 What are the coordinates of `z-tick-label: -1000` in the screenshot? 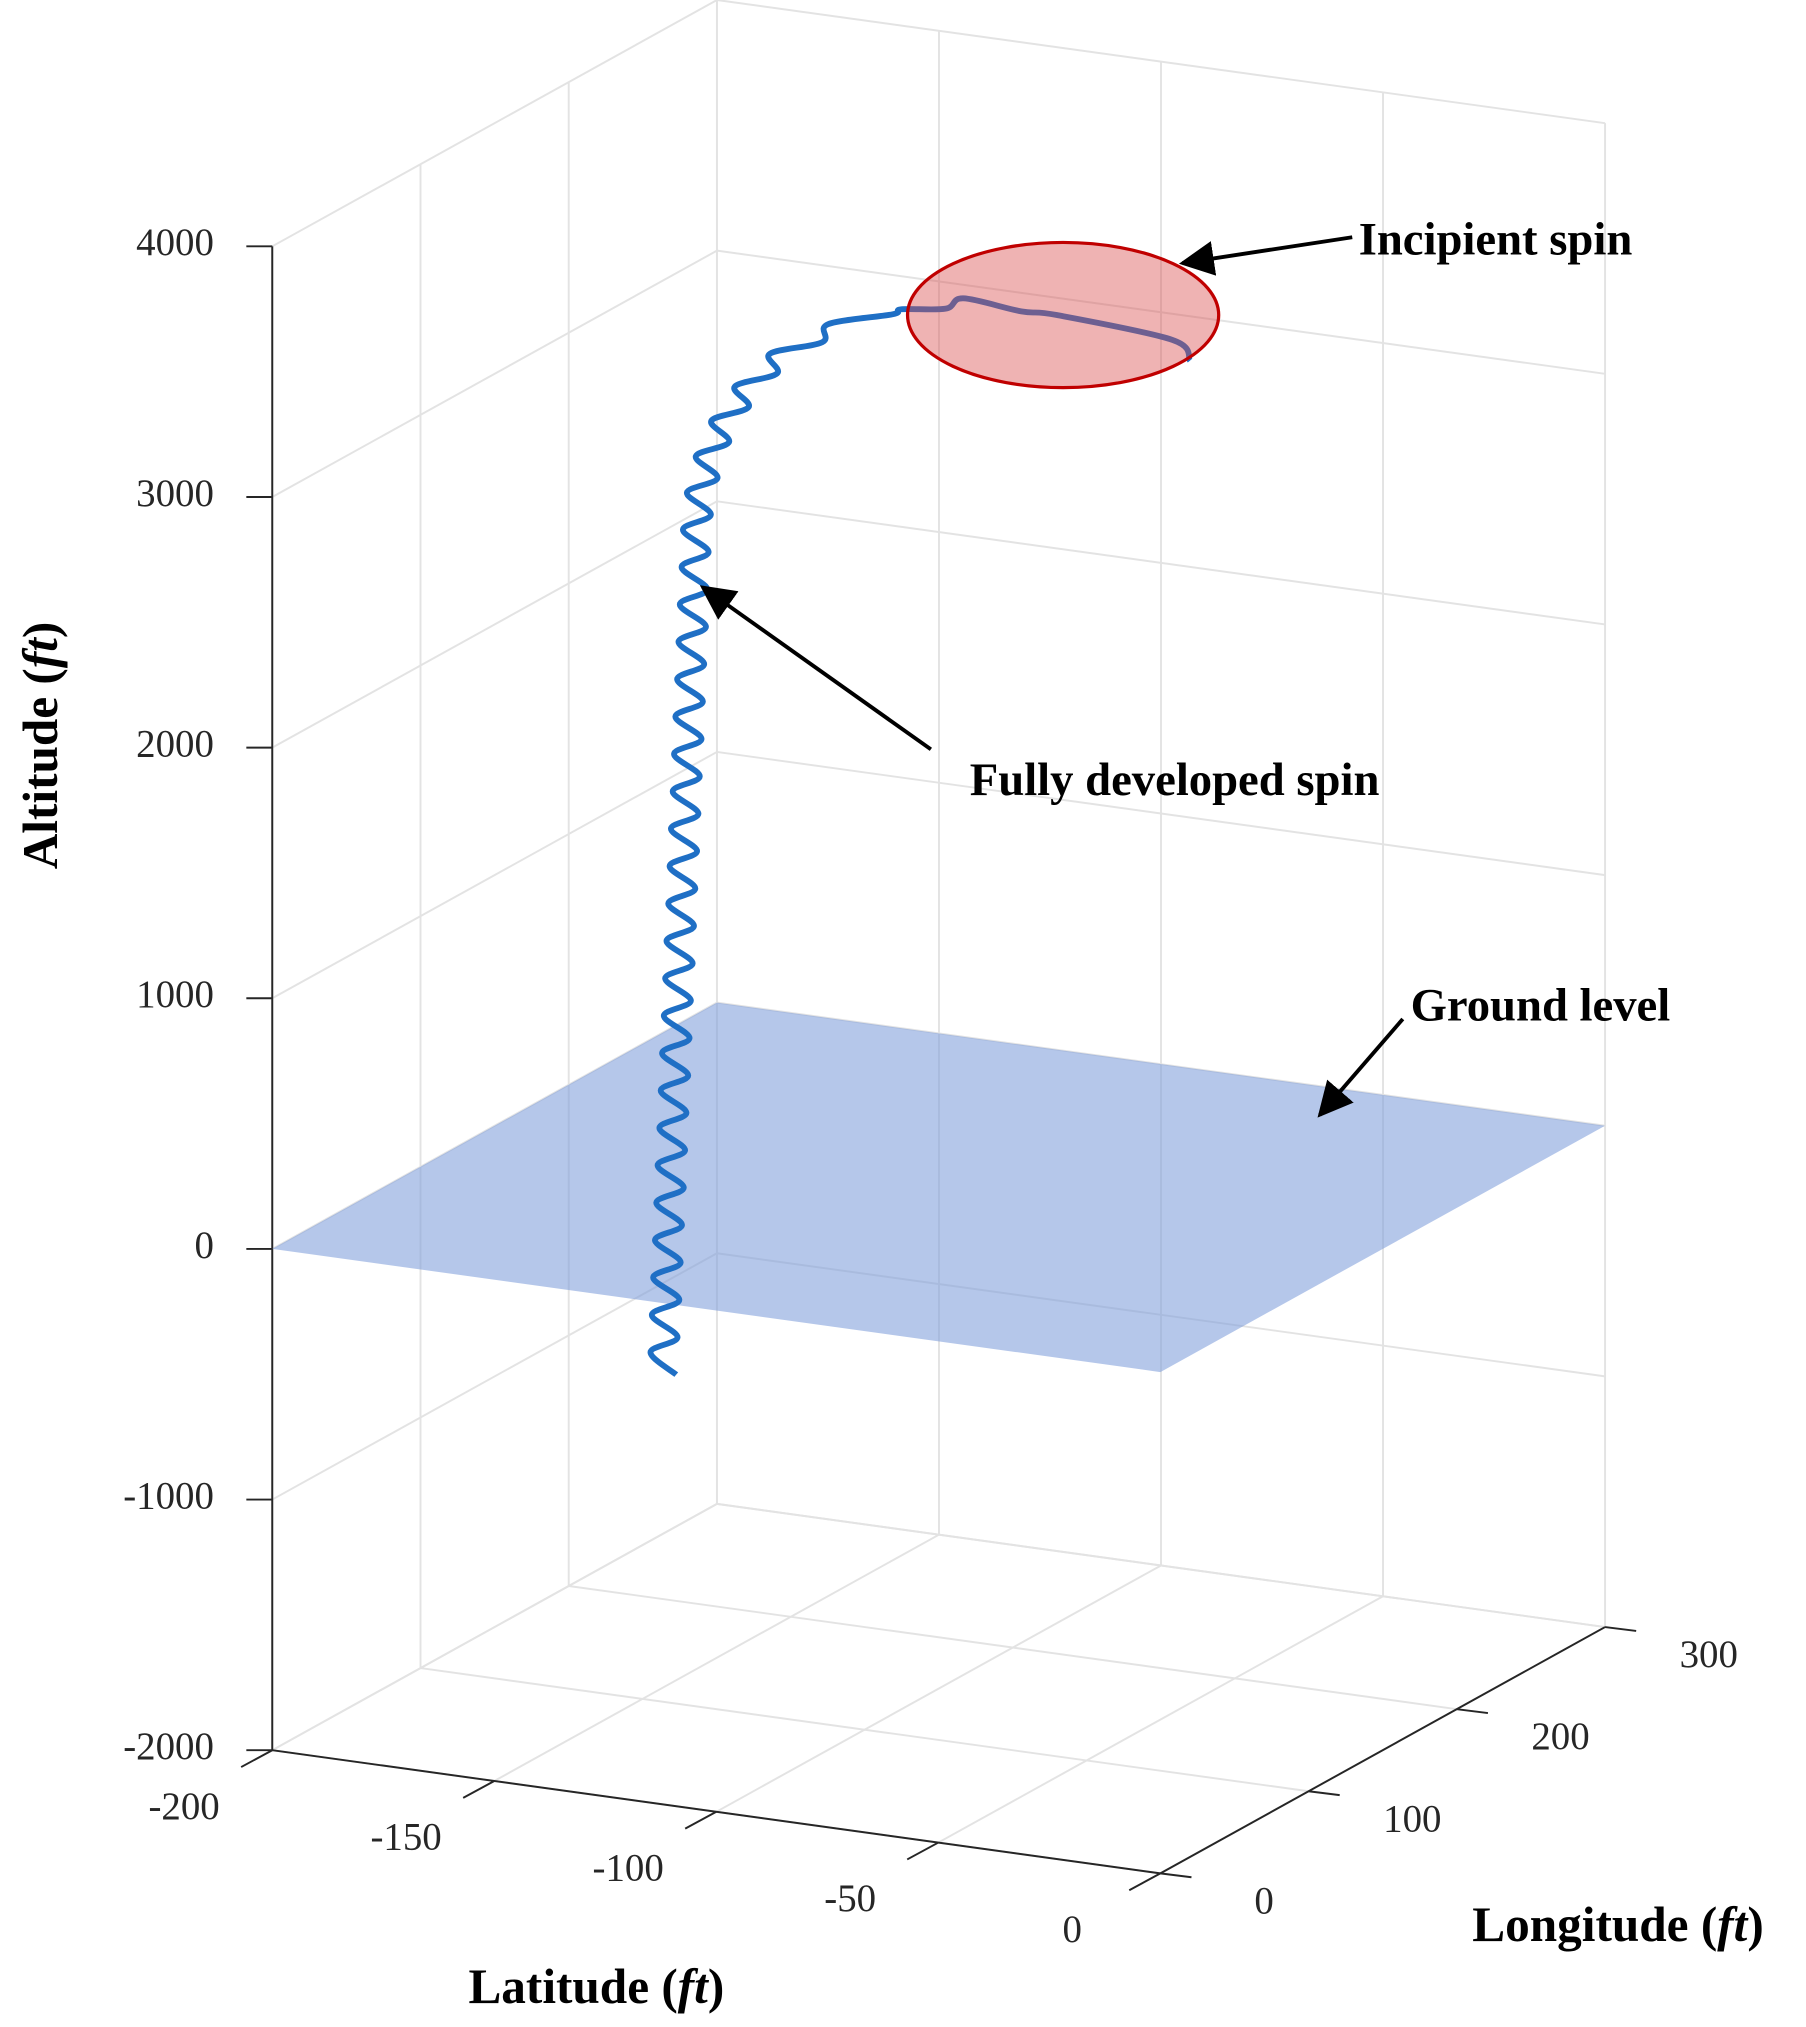 It's located at (168, 1495).